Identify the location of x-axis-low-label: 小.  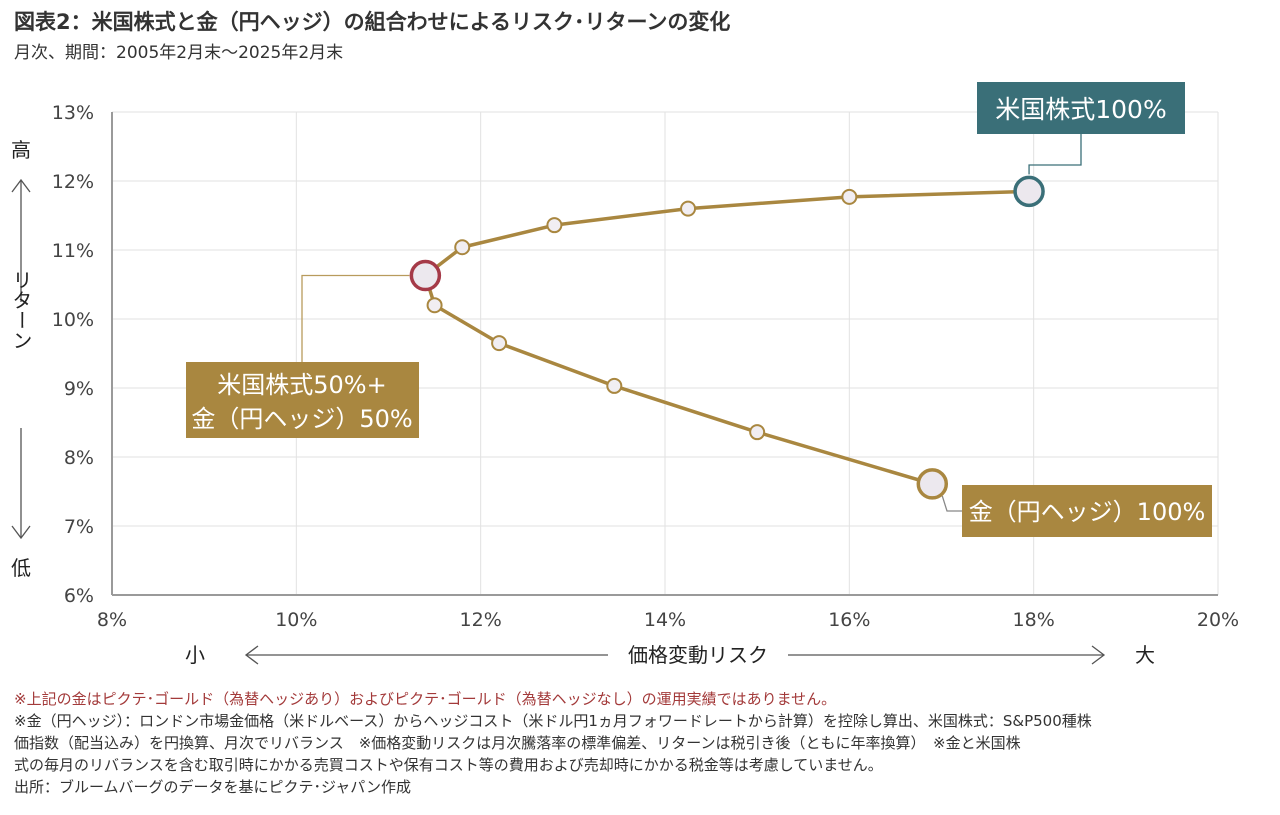
(195, 655).